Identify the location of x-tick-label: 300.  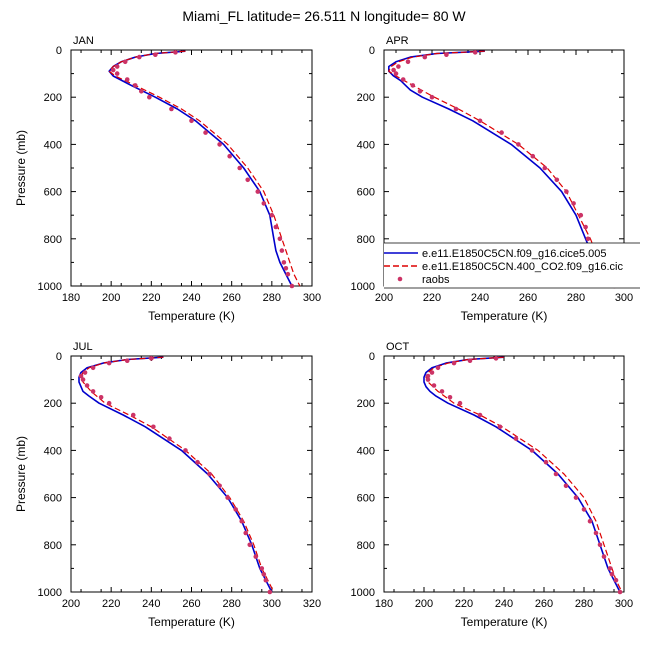
(272, 604).